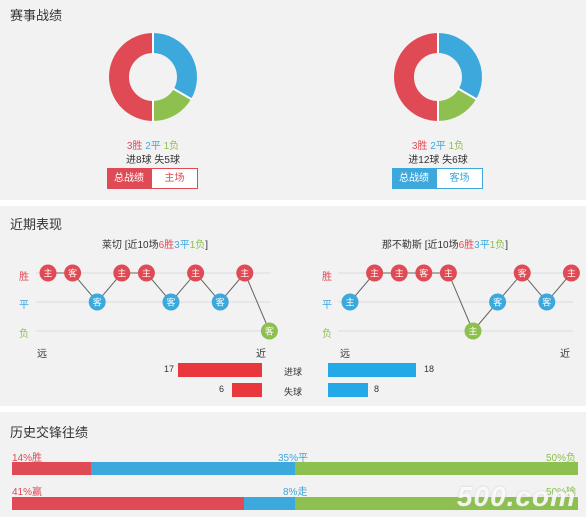  What do you see at coordinates (141, 245) in the screenshot?
I see `left-summary-prefix: [近10场` at bounding box center [141, 245].